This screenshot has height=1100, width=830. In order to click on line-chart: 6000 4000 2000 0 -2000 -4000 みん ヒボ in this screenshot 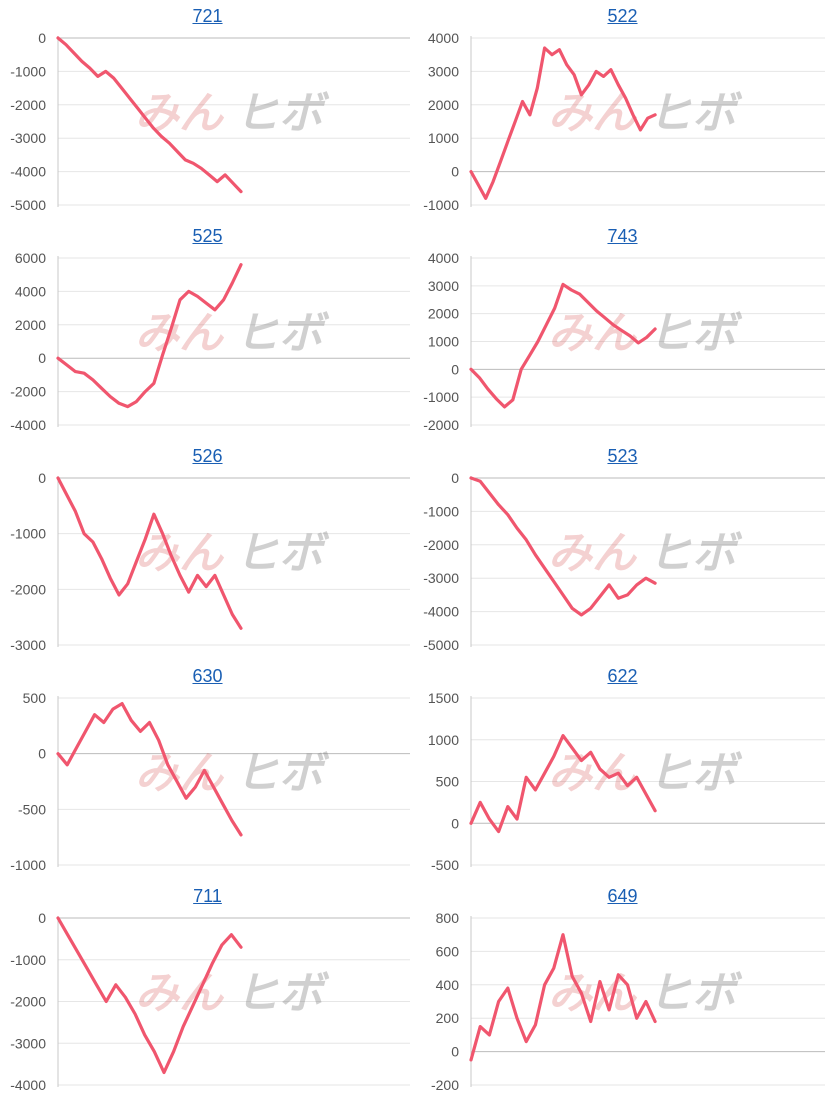, I will do `click(210, 341)`.